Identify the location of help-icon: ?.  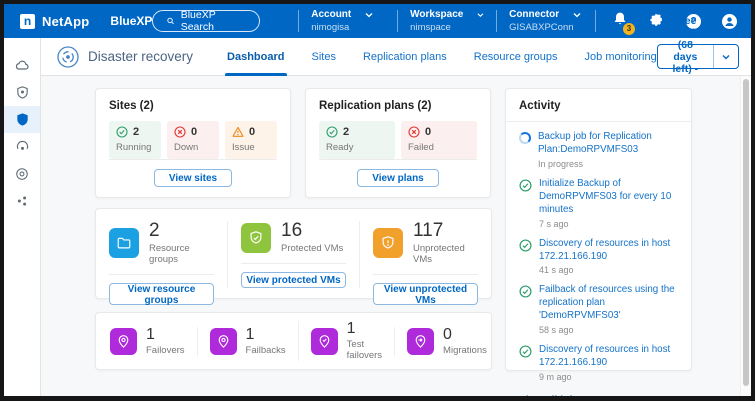
(694, 21).